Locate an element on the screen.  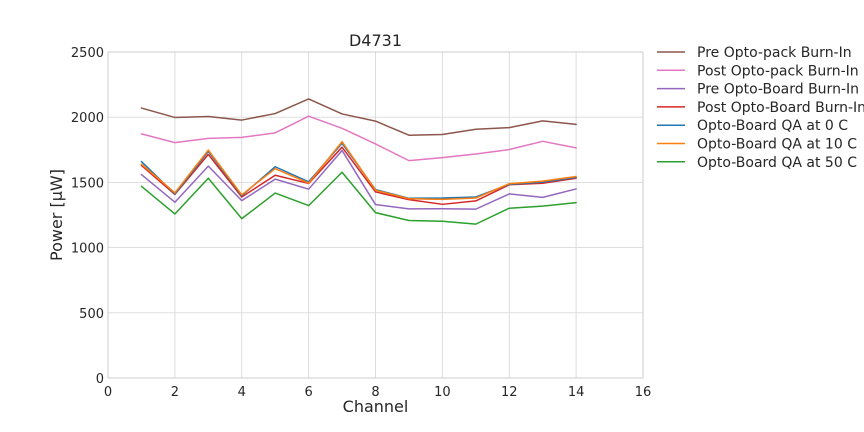
x-tick-label: 16 is located at coordinates (643, 392).